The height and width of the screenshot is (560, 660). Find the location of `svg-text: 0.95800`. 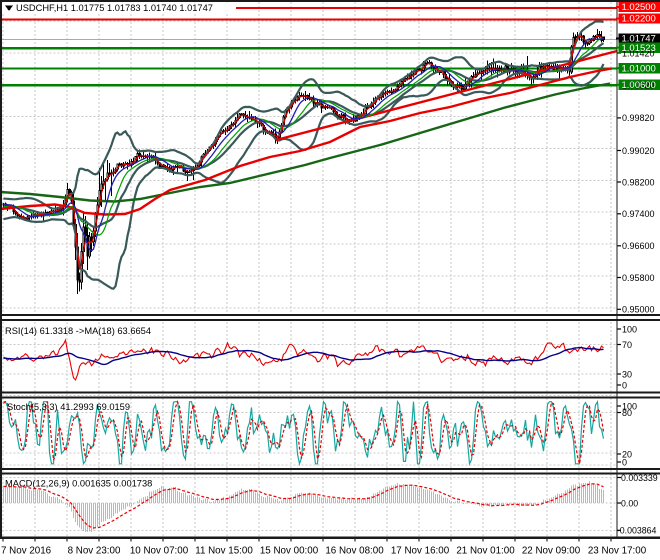

svg-text: 0.95800 is located at coordinates (638, 278).